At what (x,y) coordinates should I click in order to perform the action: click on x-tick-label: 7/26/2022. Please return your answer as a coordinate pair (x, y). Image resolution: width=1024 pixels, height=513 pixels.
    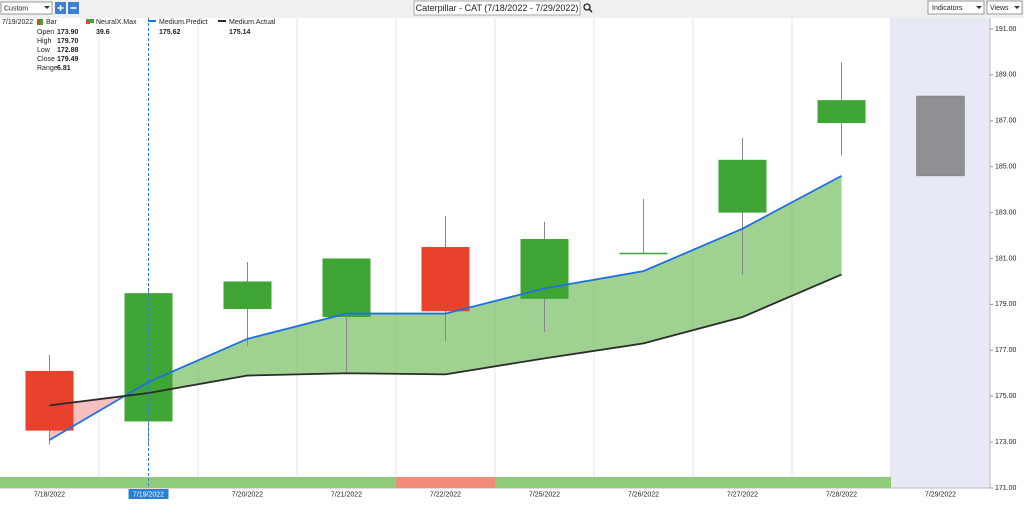
    Looking at the image, I should click on (643, 494).